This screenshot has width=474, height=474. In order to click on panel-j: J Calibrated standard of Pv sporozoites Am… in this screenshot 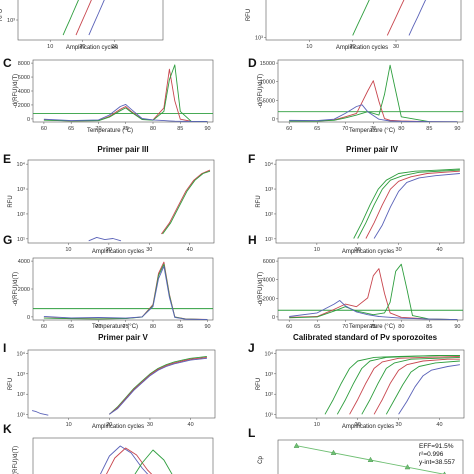, I will do `click(356, 381)`.